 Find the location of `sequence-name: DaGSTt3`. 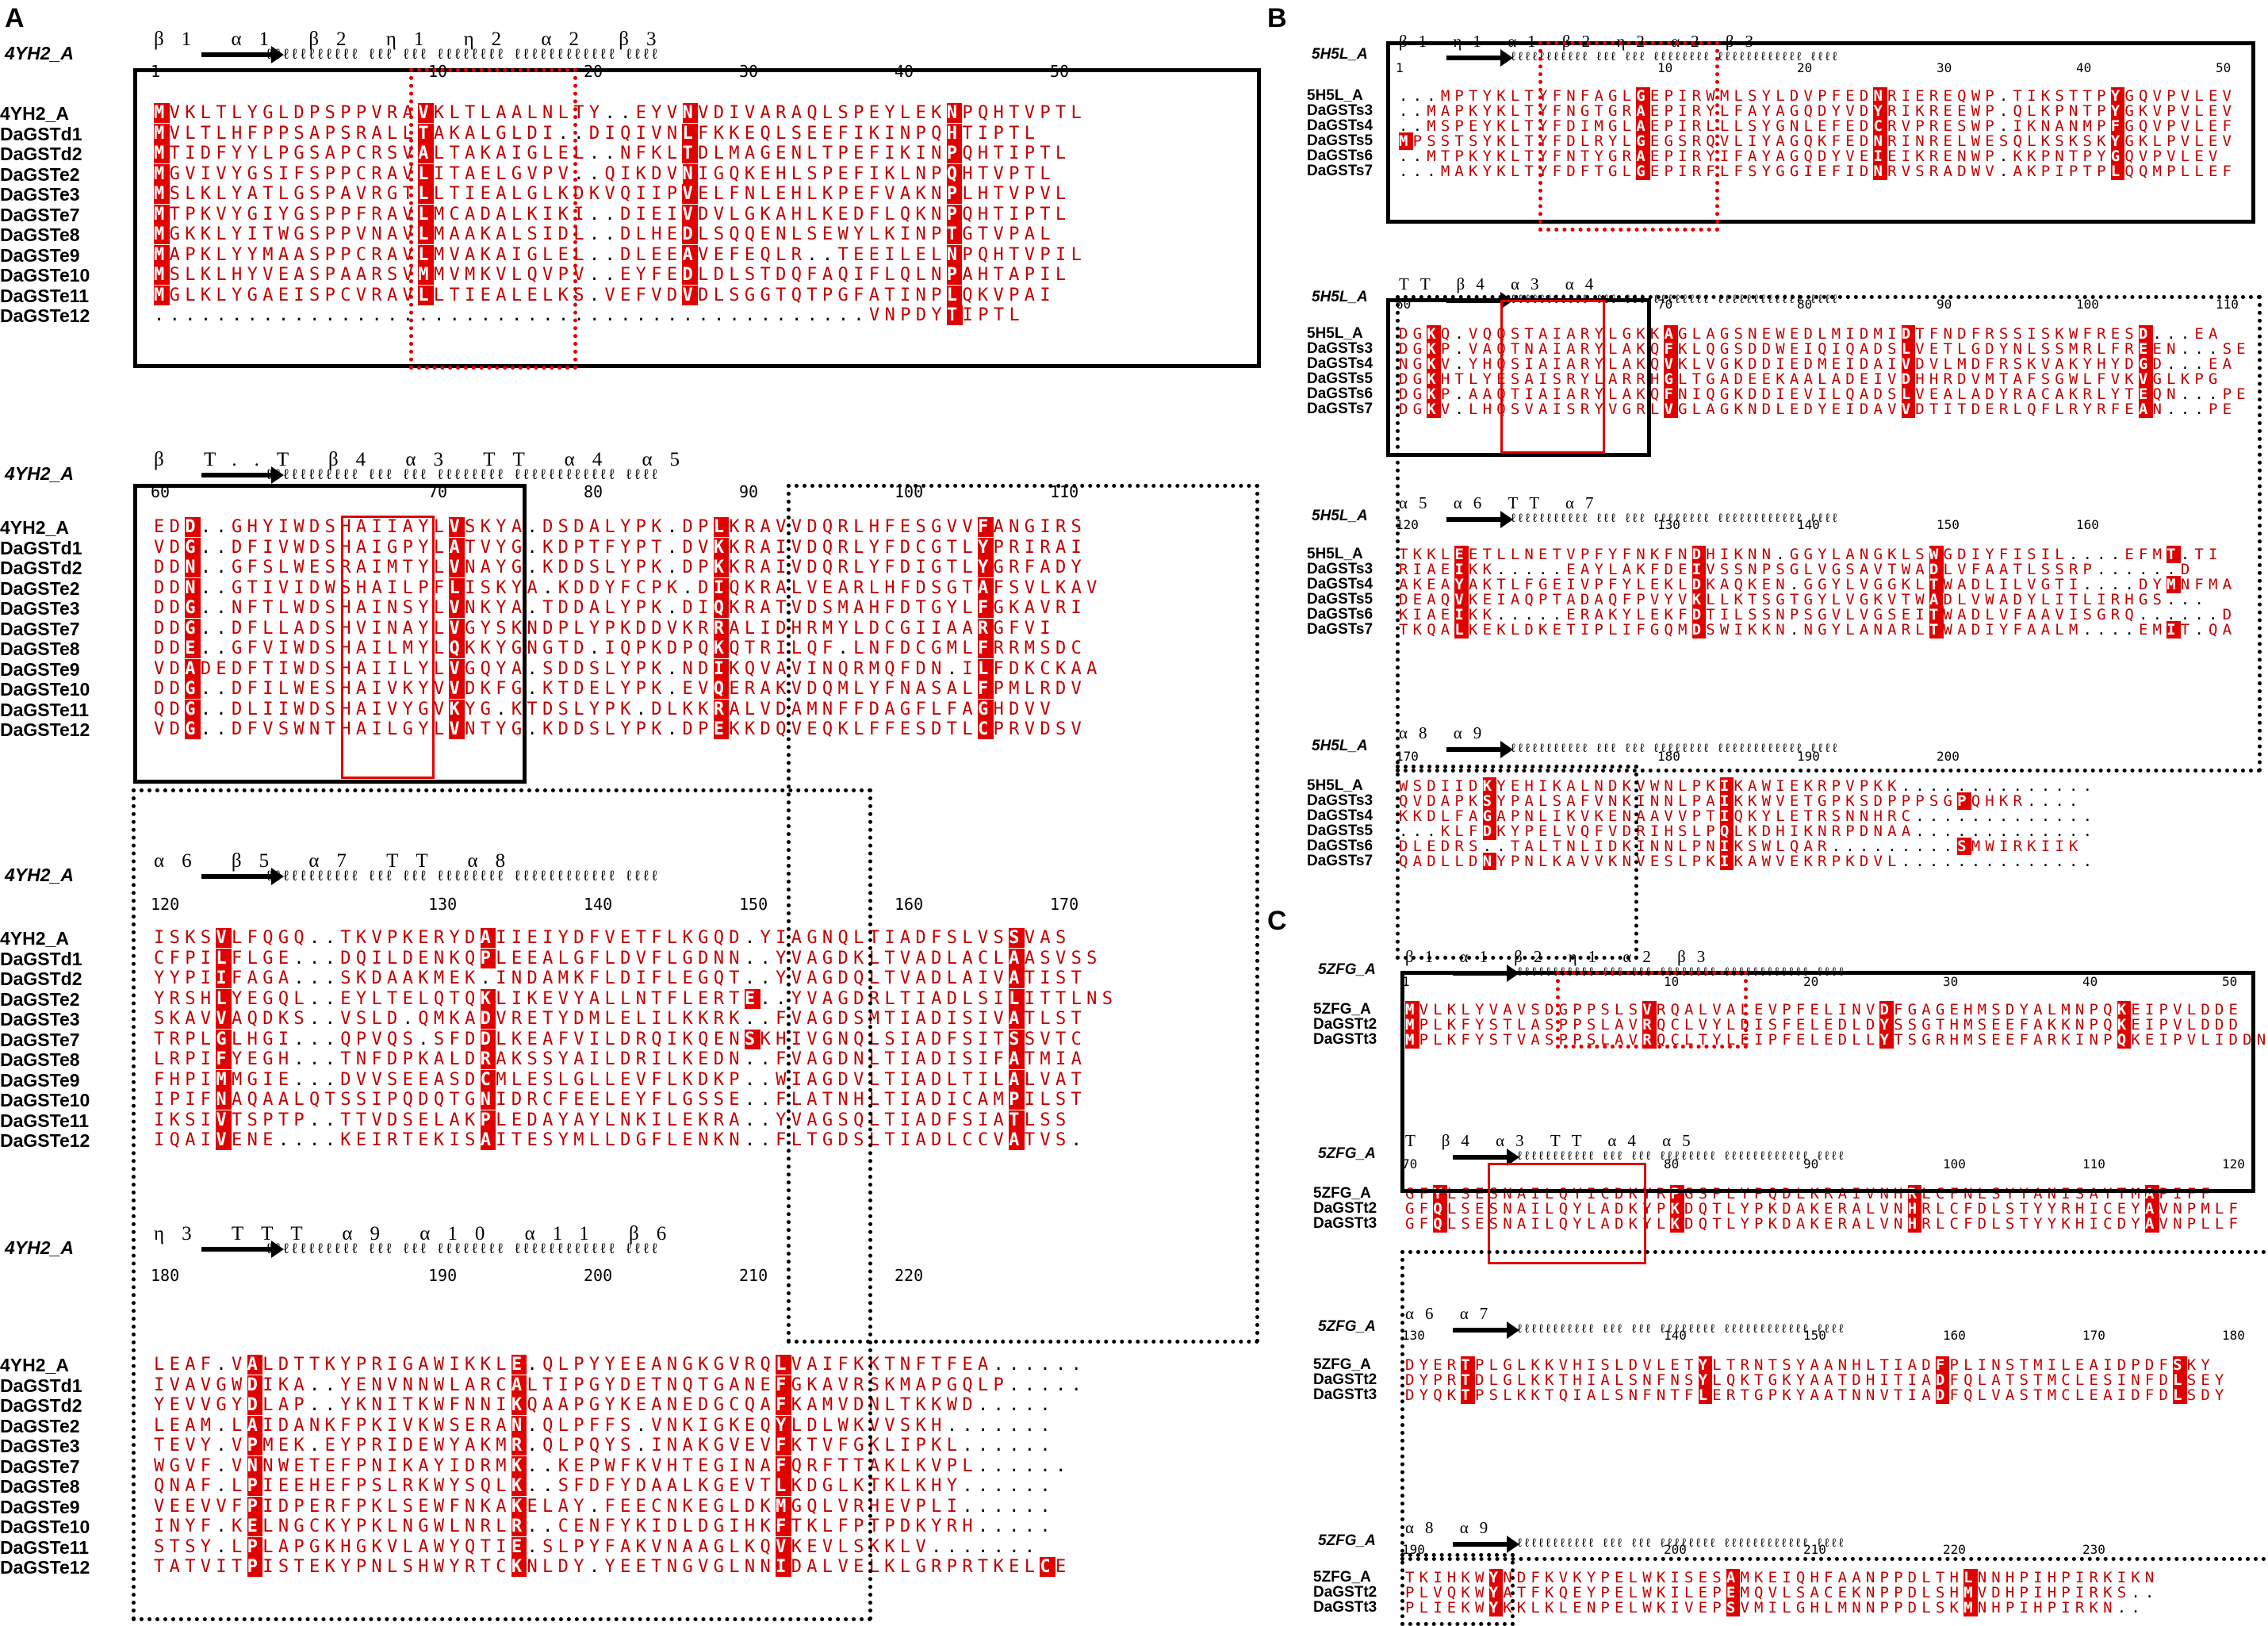

sequence-name: DaGSTt3 is located at coordinates (1345, 1039).